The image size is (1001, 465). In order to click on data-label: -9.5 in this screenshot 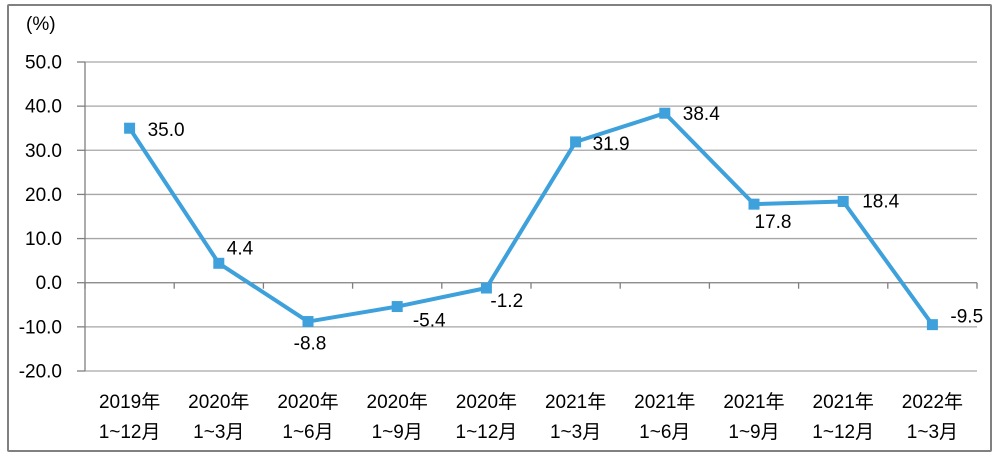, I will do `click(966, 317)`.